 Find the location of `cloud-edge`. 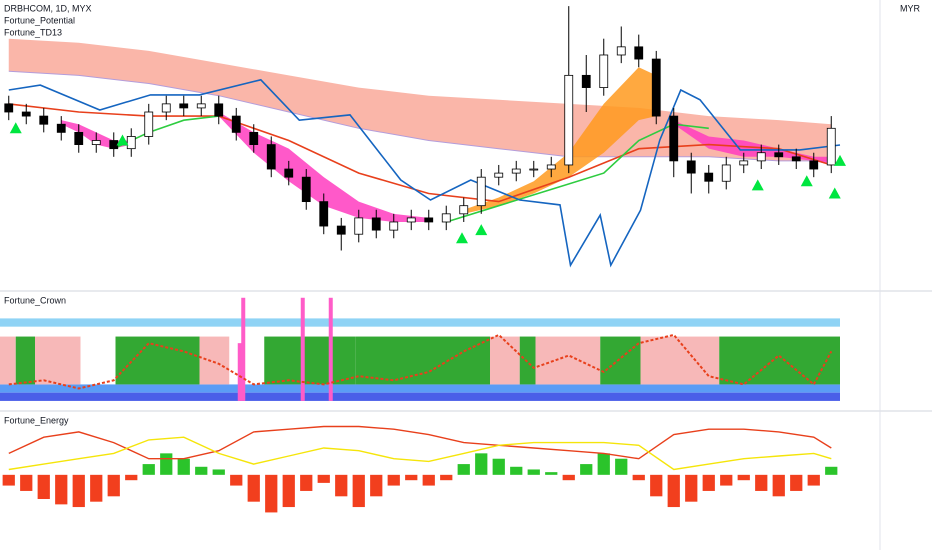

cloud-edge is located at coordinates (420, 116).